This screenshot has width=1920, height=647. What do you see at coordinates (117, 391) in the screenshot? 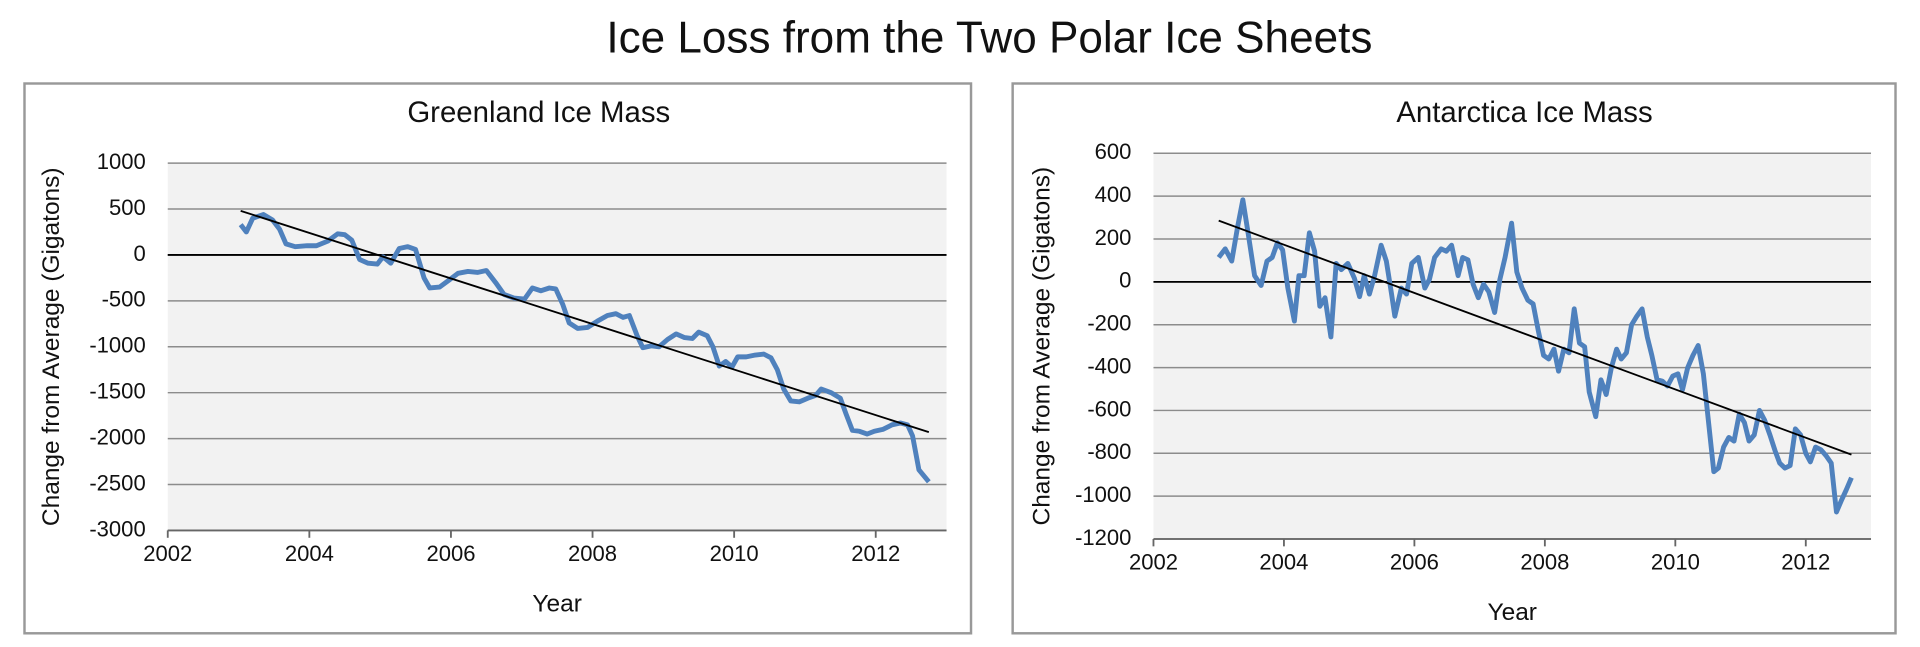
I see `y-tick-label: -1500` at bounding box center [117, 391].